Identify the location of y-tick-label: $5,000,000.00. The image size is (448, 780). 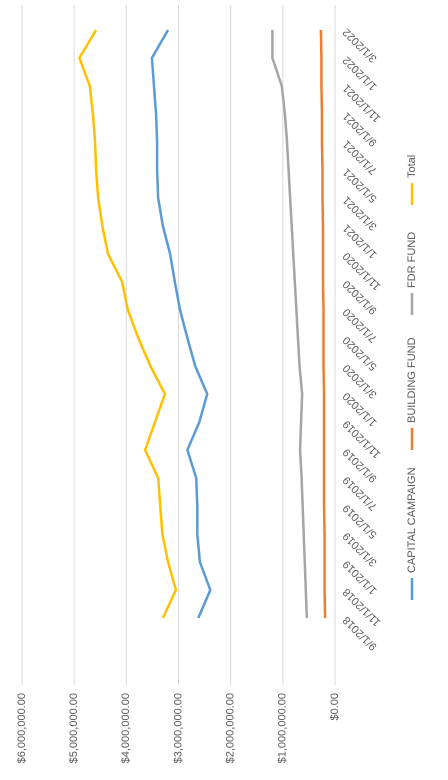
(74, 728).